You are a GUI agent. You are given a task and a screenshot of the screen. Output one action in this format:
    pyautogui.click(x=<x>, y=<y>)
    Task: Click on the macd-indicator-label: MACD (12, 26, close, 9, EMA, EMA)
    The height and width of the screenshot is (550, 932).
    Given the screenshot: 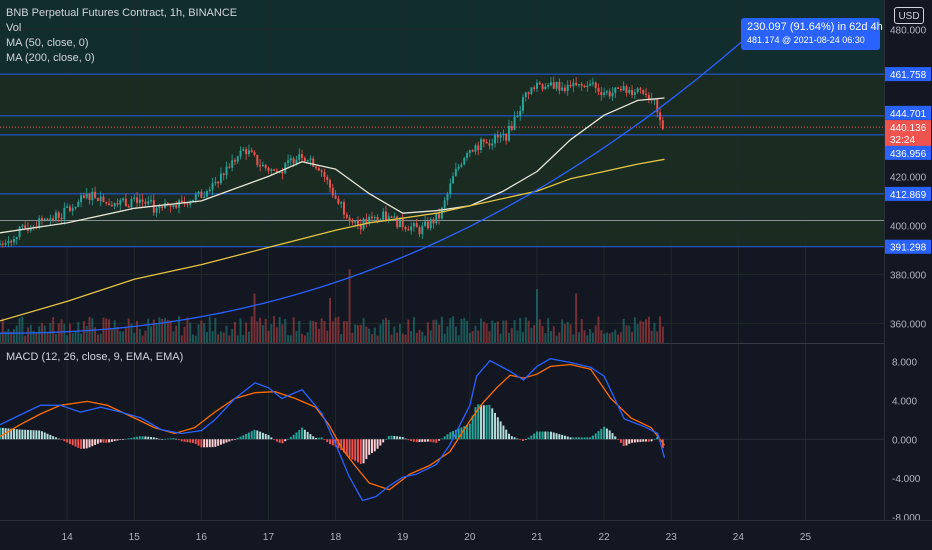 What is the action you would take?
    pyautogui.click(x=95, y=357)
    